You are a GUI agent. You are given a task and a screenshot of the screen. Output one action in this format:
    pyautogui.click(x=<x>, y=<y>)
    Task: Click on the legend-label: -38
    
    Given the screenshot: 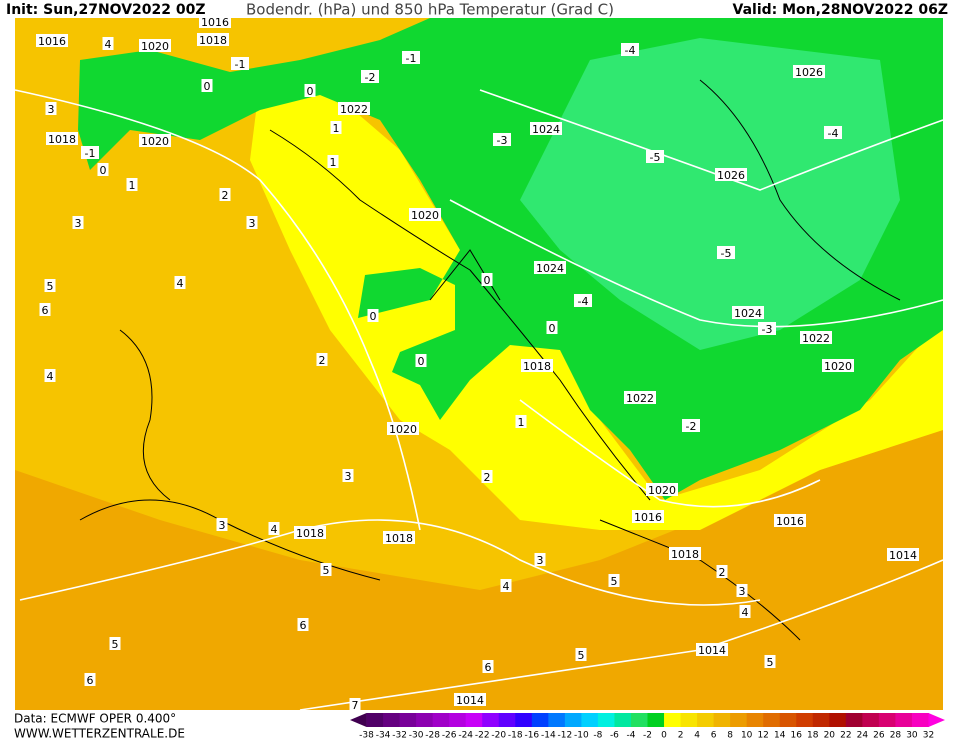 What is the action you would take?
    pyautogui.click(x=366, y=736)
    